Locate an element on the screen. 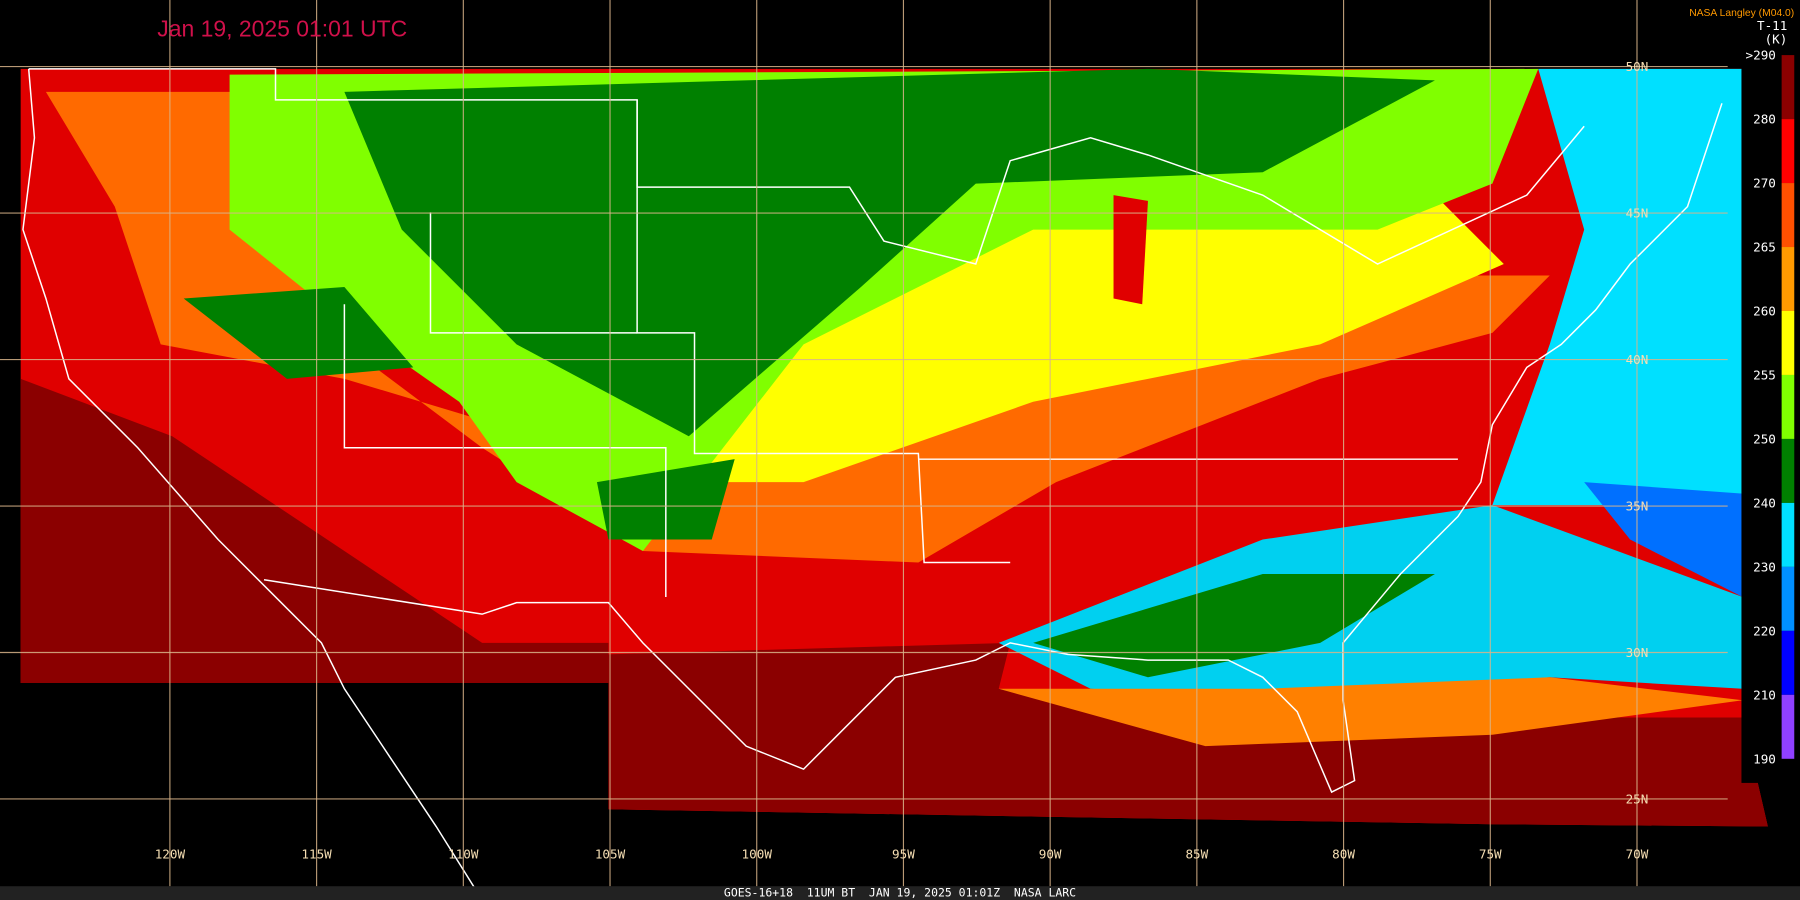 This screenshot has height=900, width=1800. latitude-label: 50N is located at coordinates (1637, 66).